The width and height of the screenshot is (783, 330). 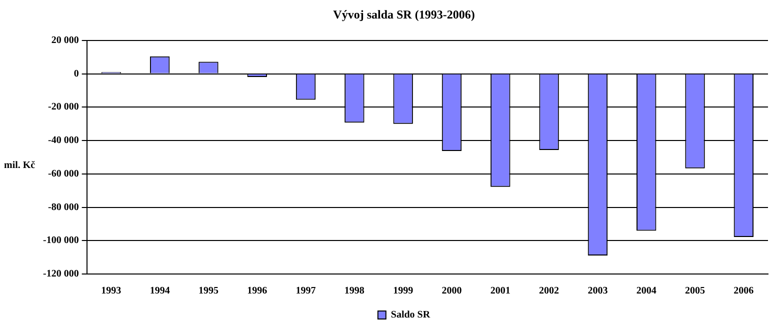 What do you see at coordinates (60, 240) in the screenshot?
I see `y-tick-label: -100 000` at bounding box center [60, 240].